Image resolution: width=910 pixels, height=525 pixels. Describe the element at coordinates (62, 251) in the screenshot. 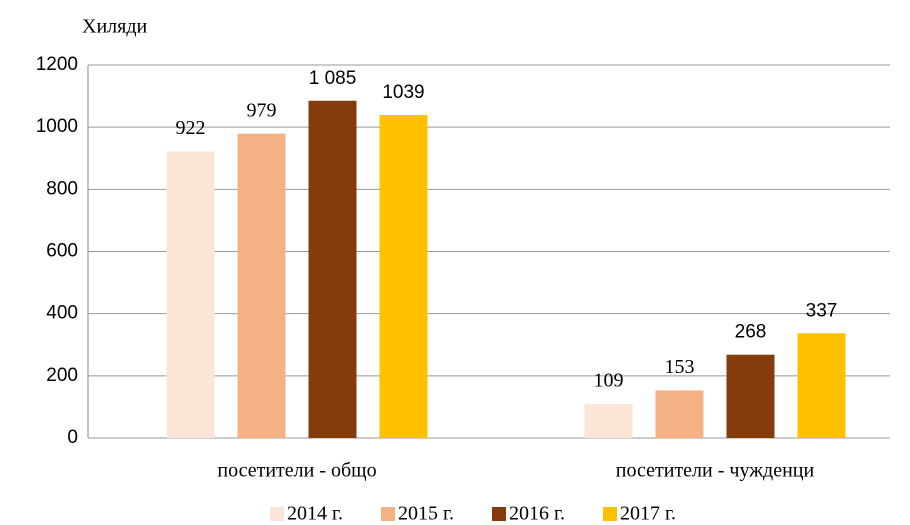

I see `y-tick-label: 600` at that location.